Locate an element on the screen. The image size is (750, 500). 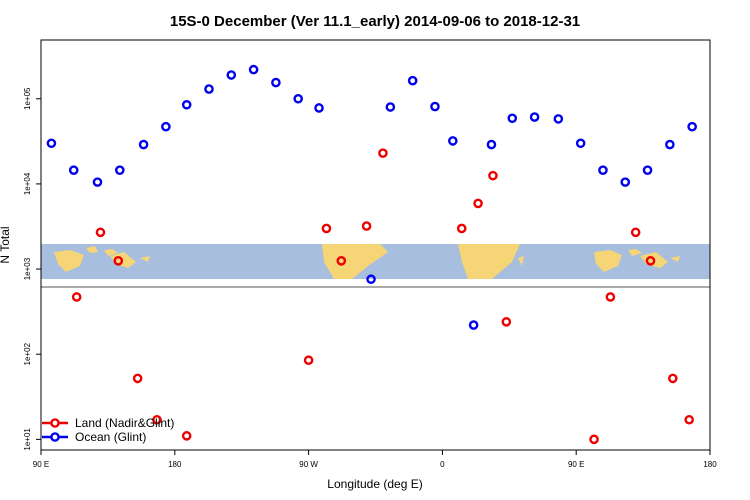
x-axis: 90 E 180 90 W 0 90 E 180 is located at coordinates (375, 459).